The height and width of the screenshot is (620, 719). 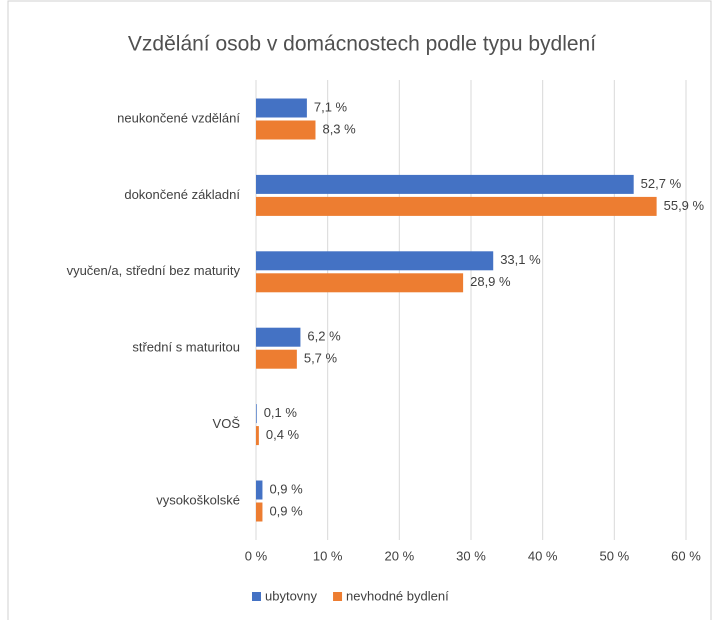 I want to click on value-label: 28,9 %, so click(x=490, y=281).